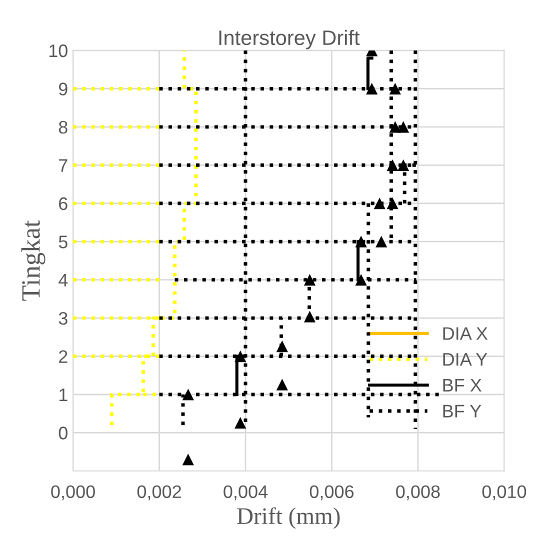  Describe the element at coordinates (64, 395) in the screenshot. I see `y-tick-label: 1` at that location.